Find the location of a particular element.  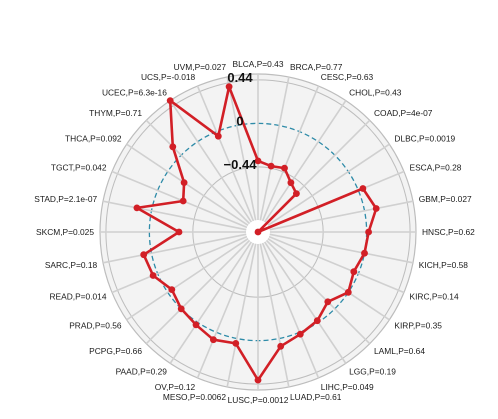

category-label-20: PCPG,P=0.66 is located at coordinates (115, 351).